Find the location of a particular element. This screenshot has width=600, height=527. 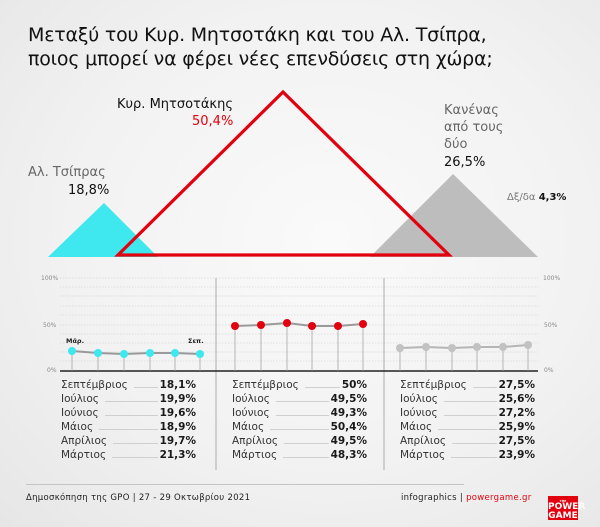

left-axis-50: 50% is located at coordinates (50, 325).